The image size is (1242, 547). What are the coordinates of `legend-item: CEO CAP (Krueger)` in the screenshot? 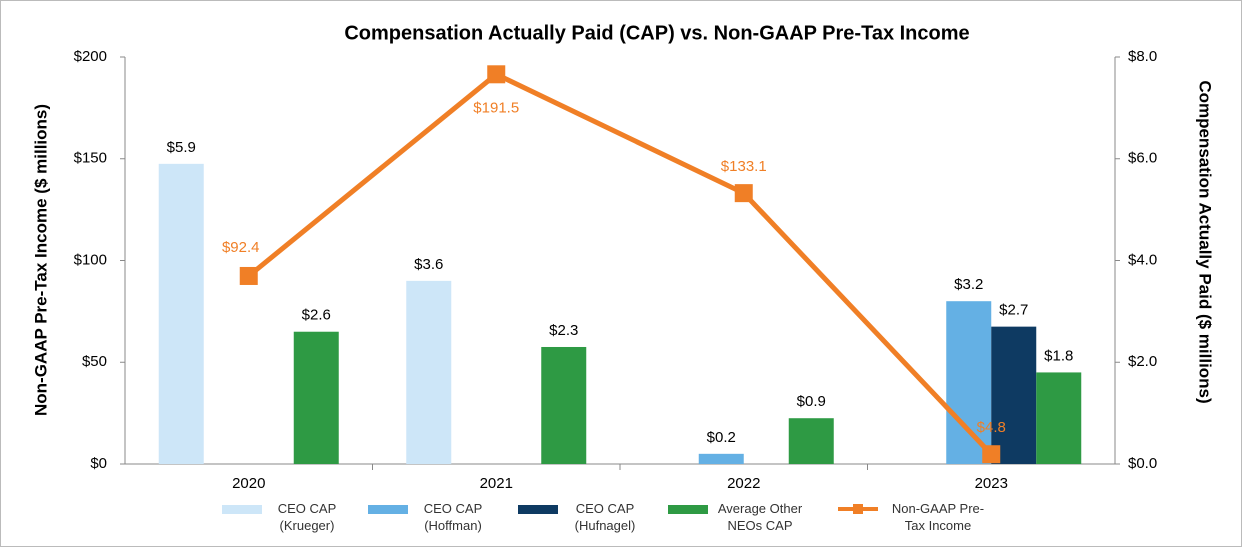 It's located at (284, 517).